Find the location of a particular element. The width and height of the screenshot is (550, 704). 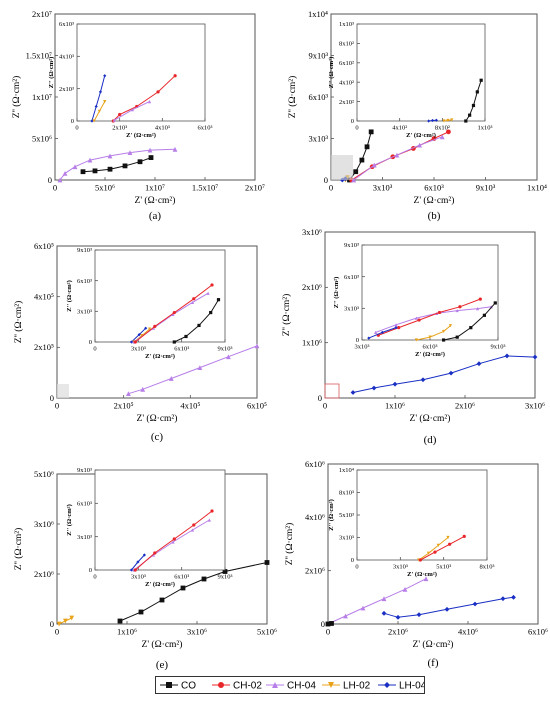

legend-label-lh-04: LH-04 is located at coordinates (411, 686).